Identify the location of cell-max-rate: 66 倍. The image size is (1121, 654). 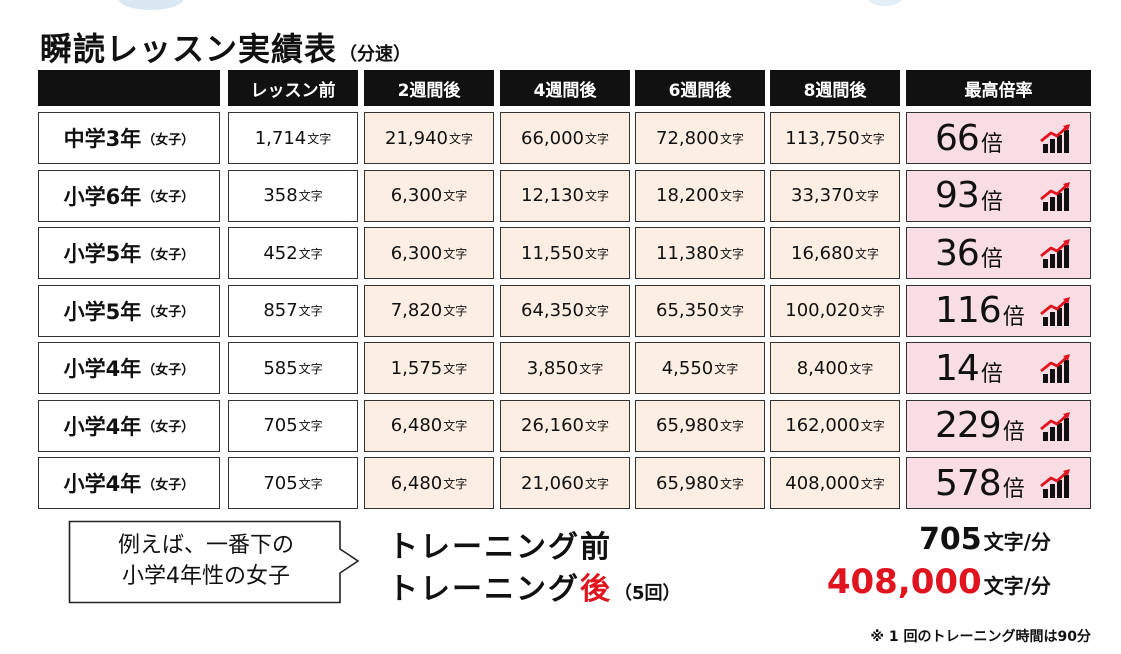
(998, 138).